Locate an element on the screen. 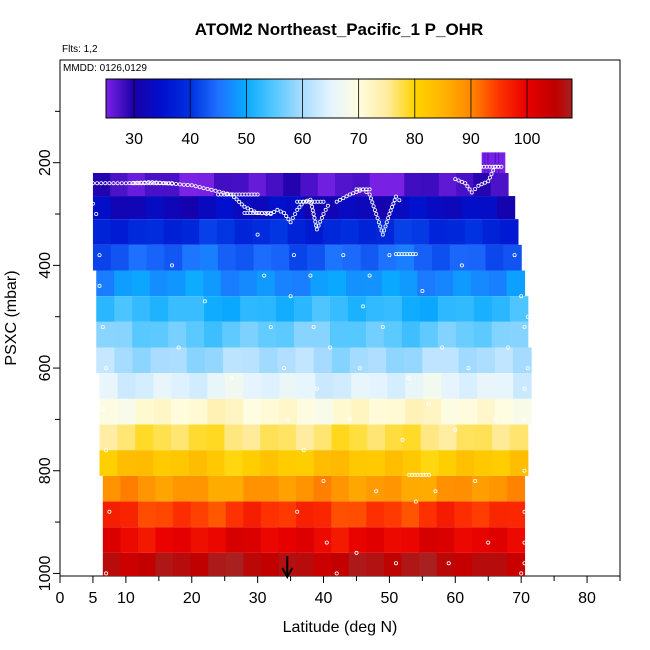 This screenshot has height=650, width=650. x-tick-label: 80 is located at coordinates (587, 598).